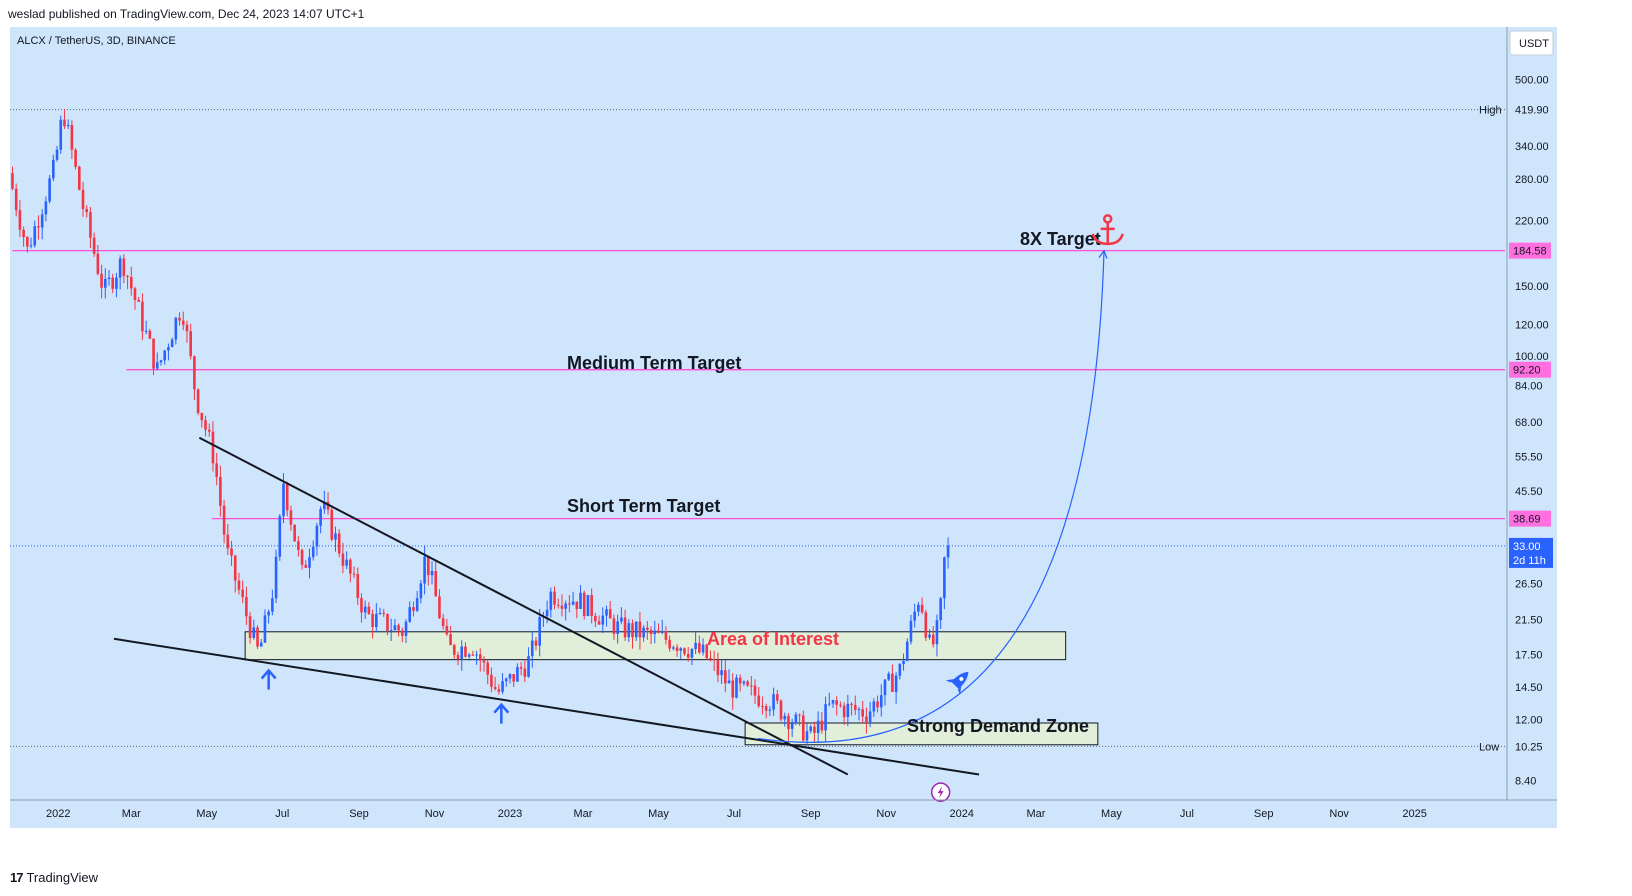 This screenshot has width=1632, height=896. Describe the element at coordinates (1525, 782) in the screenshot. I see `y-tick-label: 8.40` at that location.